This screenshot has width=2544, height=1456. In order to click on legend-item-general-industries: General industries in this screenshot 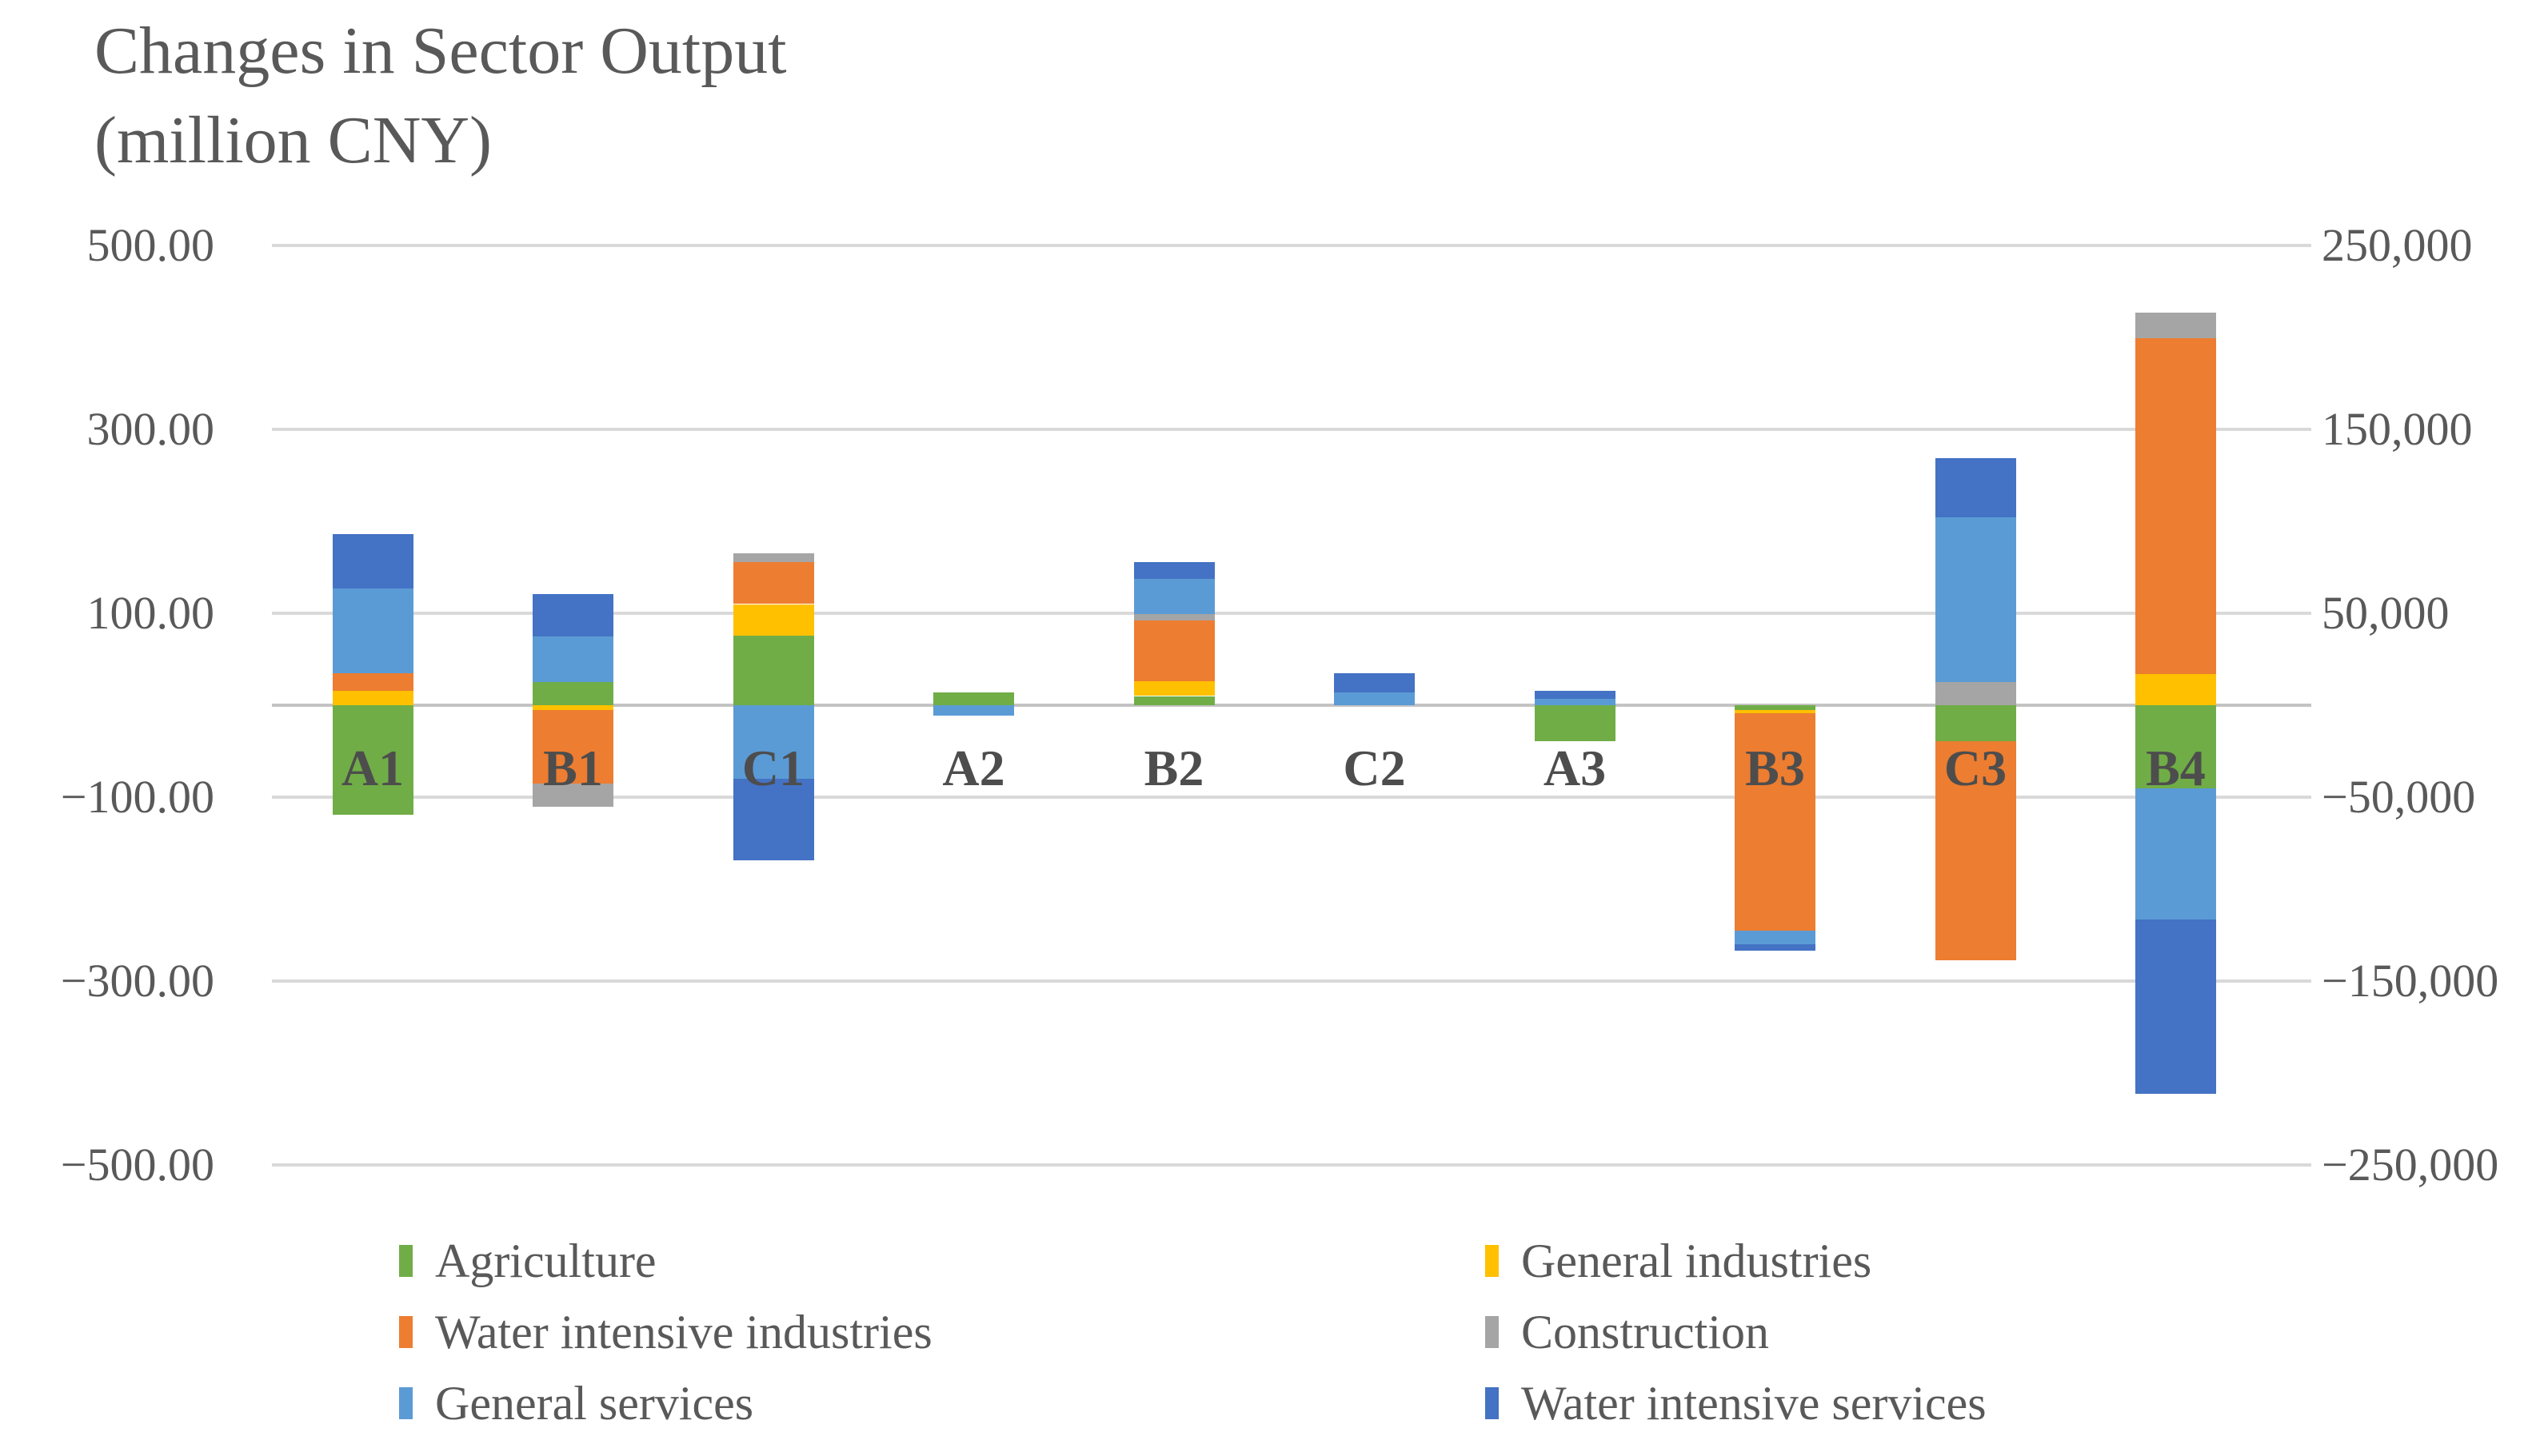, I will do `click(1678, 1260)`.